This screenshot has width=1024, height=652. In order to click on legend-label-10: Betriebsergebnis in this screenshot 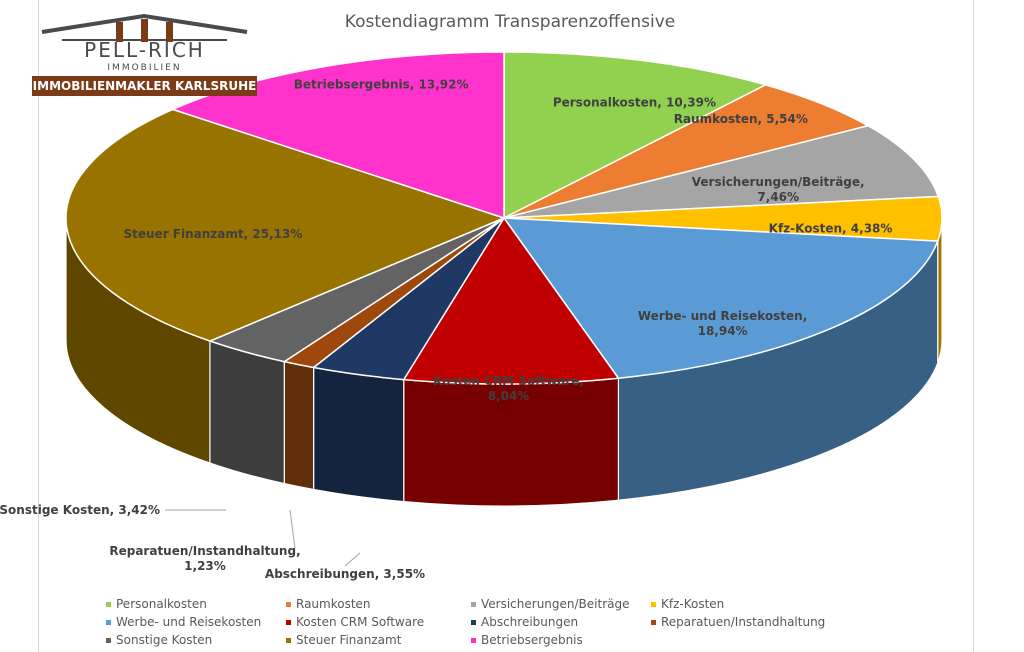, I will do `click(532, 640)`.